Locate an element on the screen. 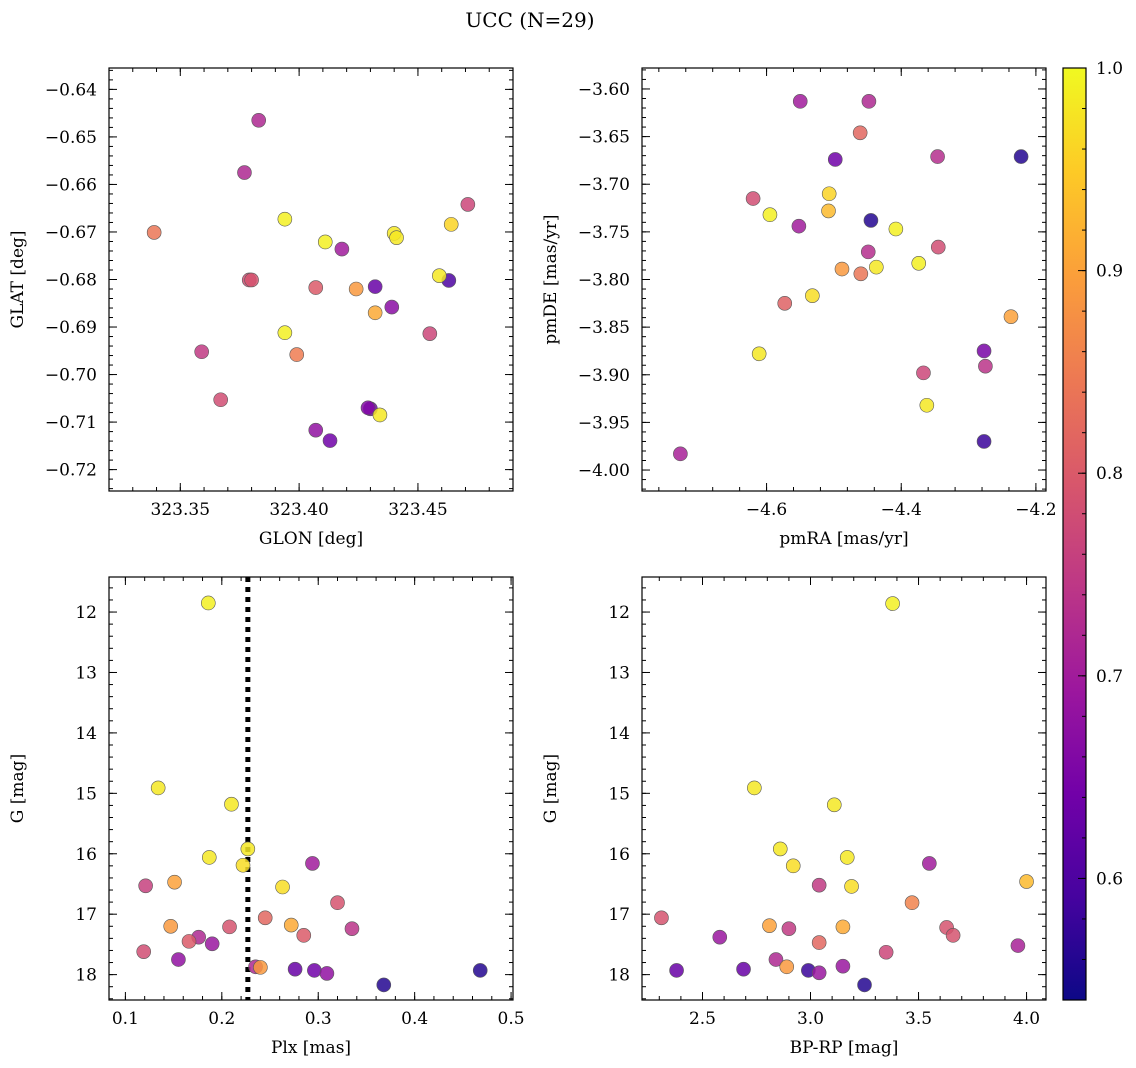 This screenshot has height=1068, width=1136. y-tick-label: −0.67 is located at coordinates (71, 233).